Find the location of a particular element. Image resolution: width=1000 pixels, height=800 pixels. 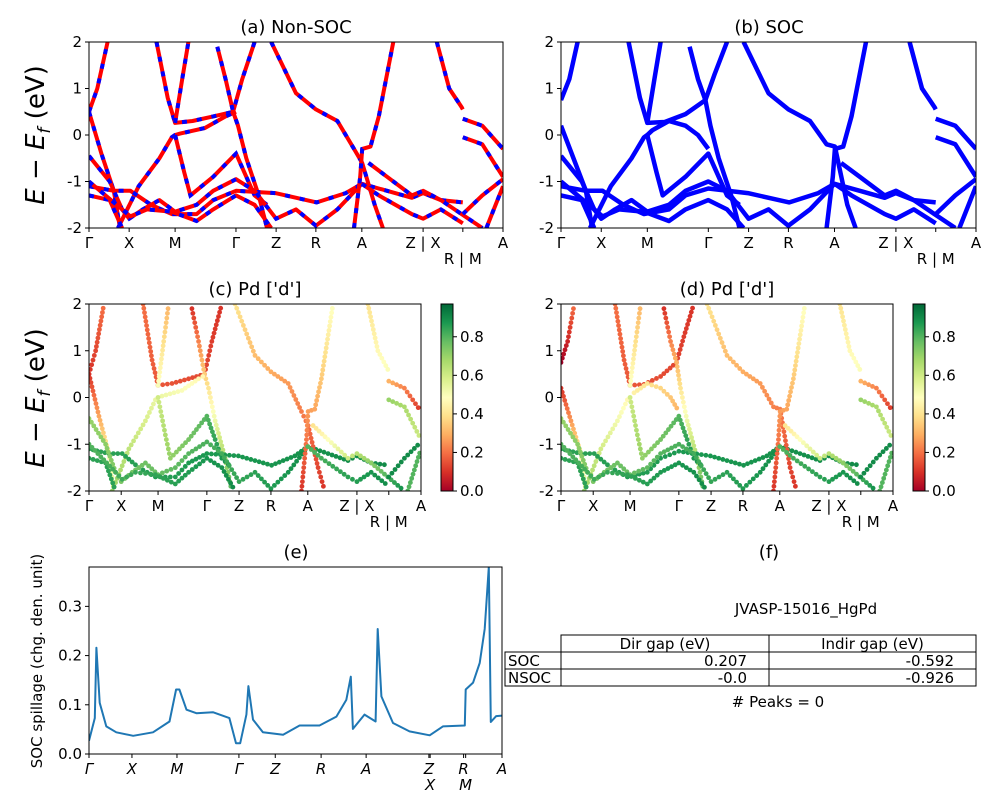

panel-b: -2 -1 0 1 2 Γ X M Γ Z R A Z | XR | M A is located at coordinates (760, 150).